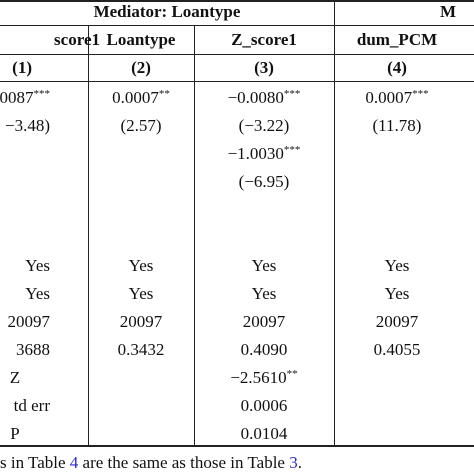  Describe the element at coordinates (237, 25) in the screenshot. I see `group-header-rule` at that location.